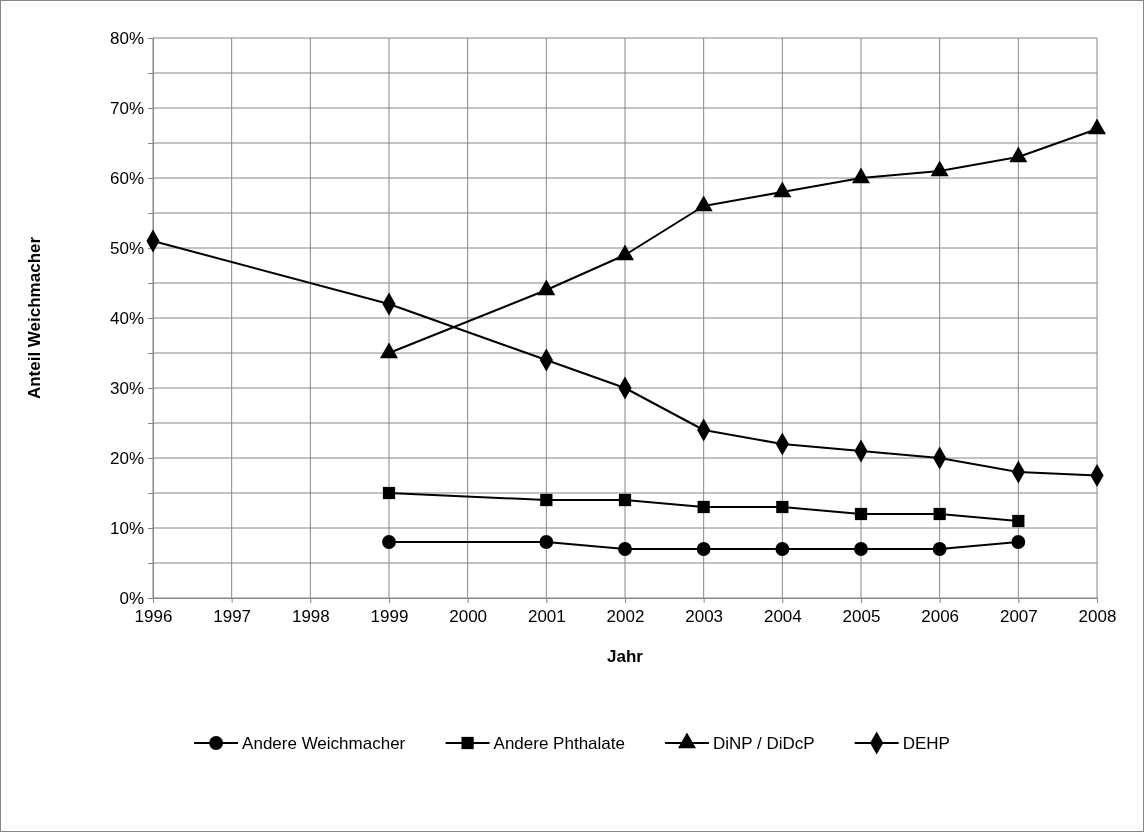  Describe the element at coordinates (1097, 617) in the screenshot. I see `x-tick-label: 2008` at that location.